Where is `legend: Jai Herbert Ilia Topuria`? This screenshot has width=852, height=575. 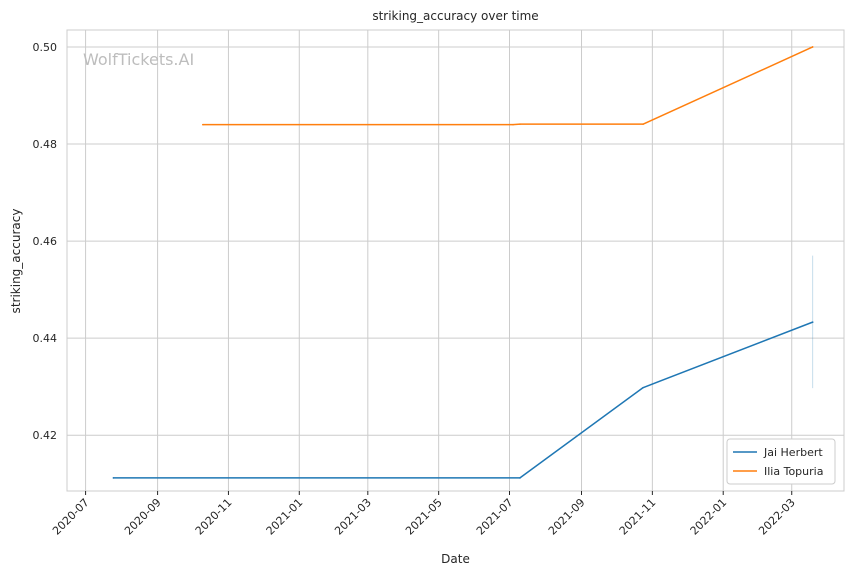 legend: Jai Herbert Ilia Topuria is located at coordinates (781, 461).